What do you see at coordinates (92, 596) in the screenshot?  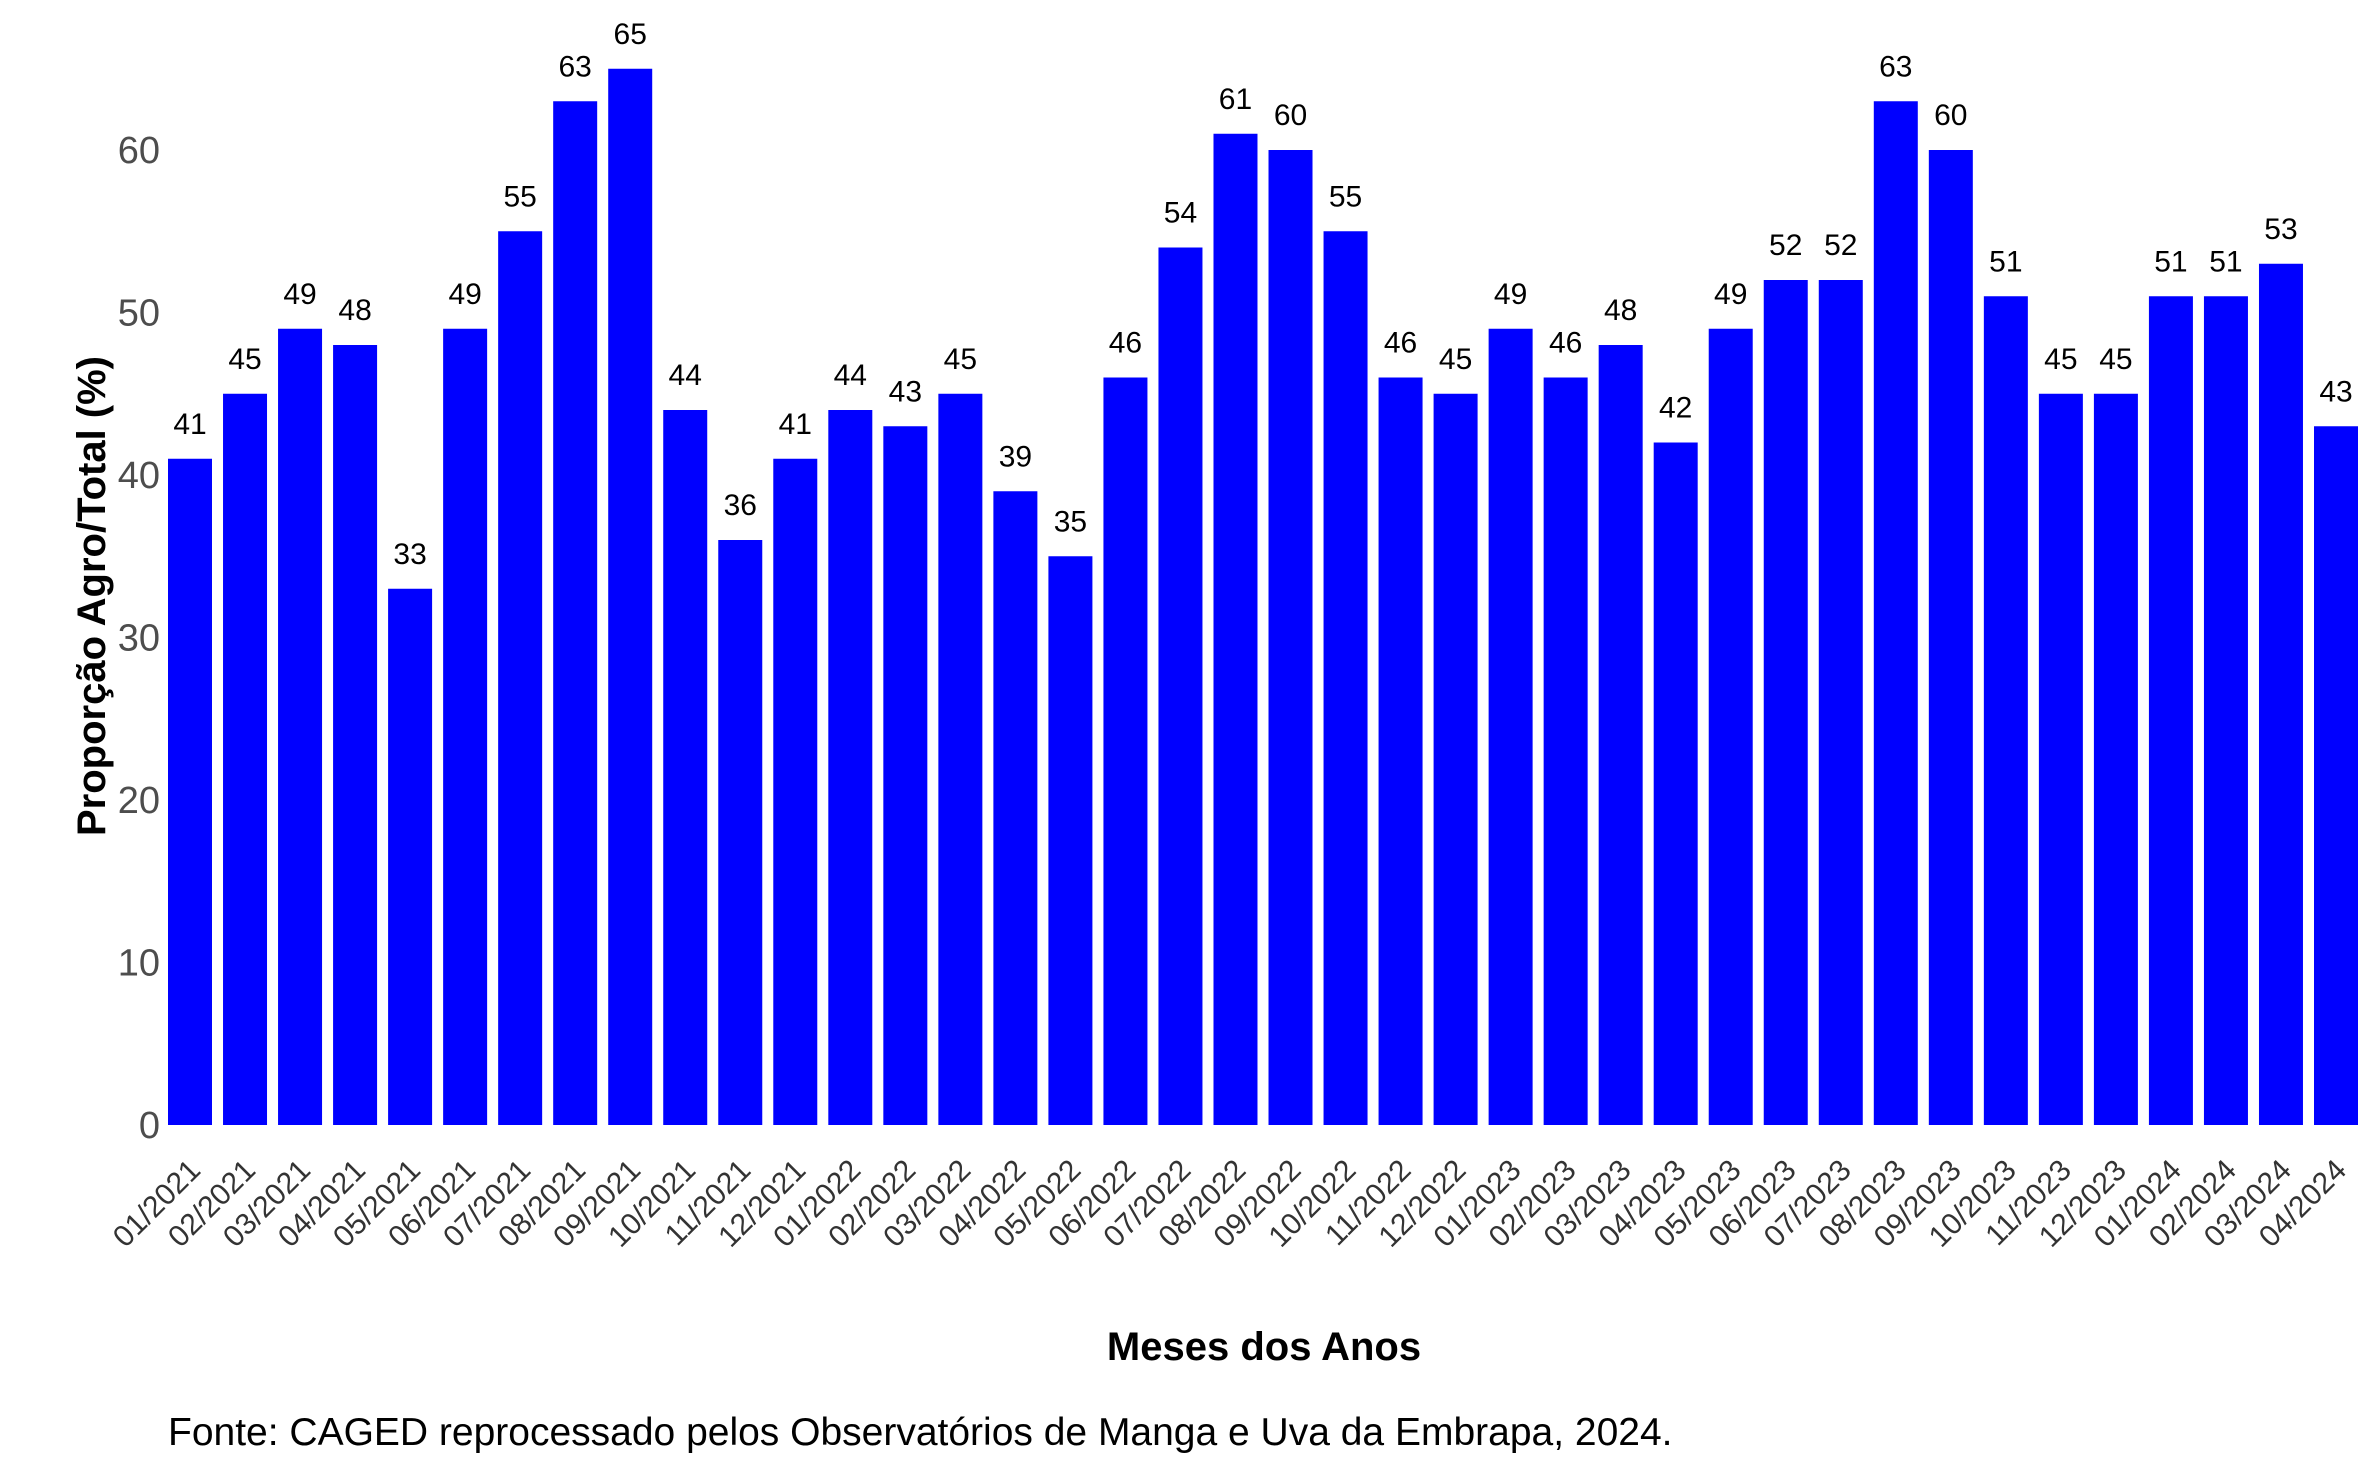 I see `y-axis-title: Proporção Agro/Total (%)` at bounding box center [92, 596].